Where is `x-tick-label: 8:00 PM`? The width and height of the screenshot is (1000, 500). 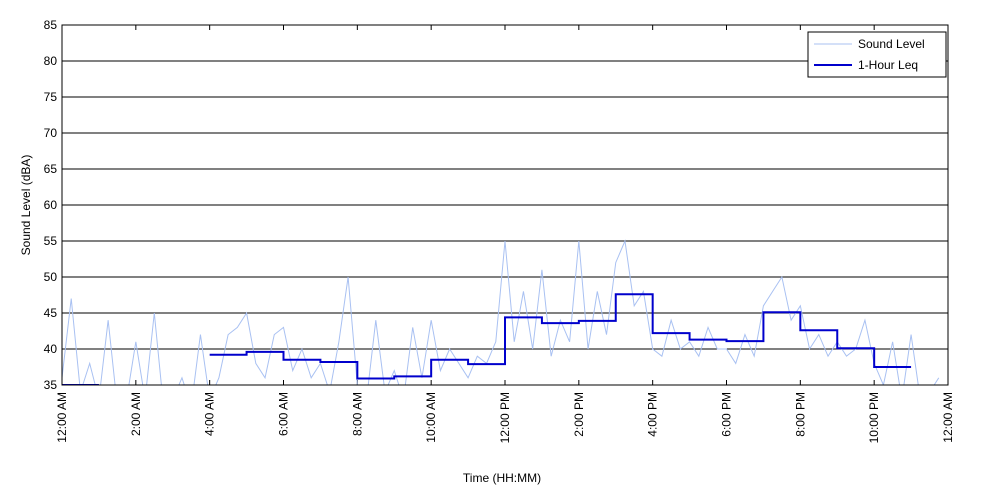
x-tick-label: 8:00 PM is located at coordinates (800, 414).